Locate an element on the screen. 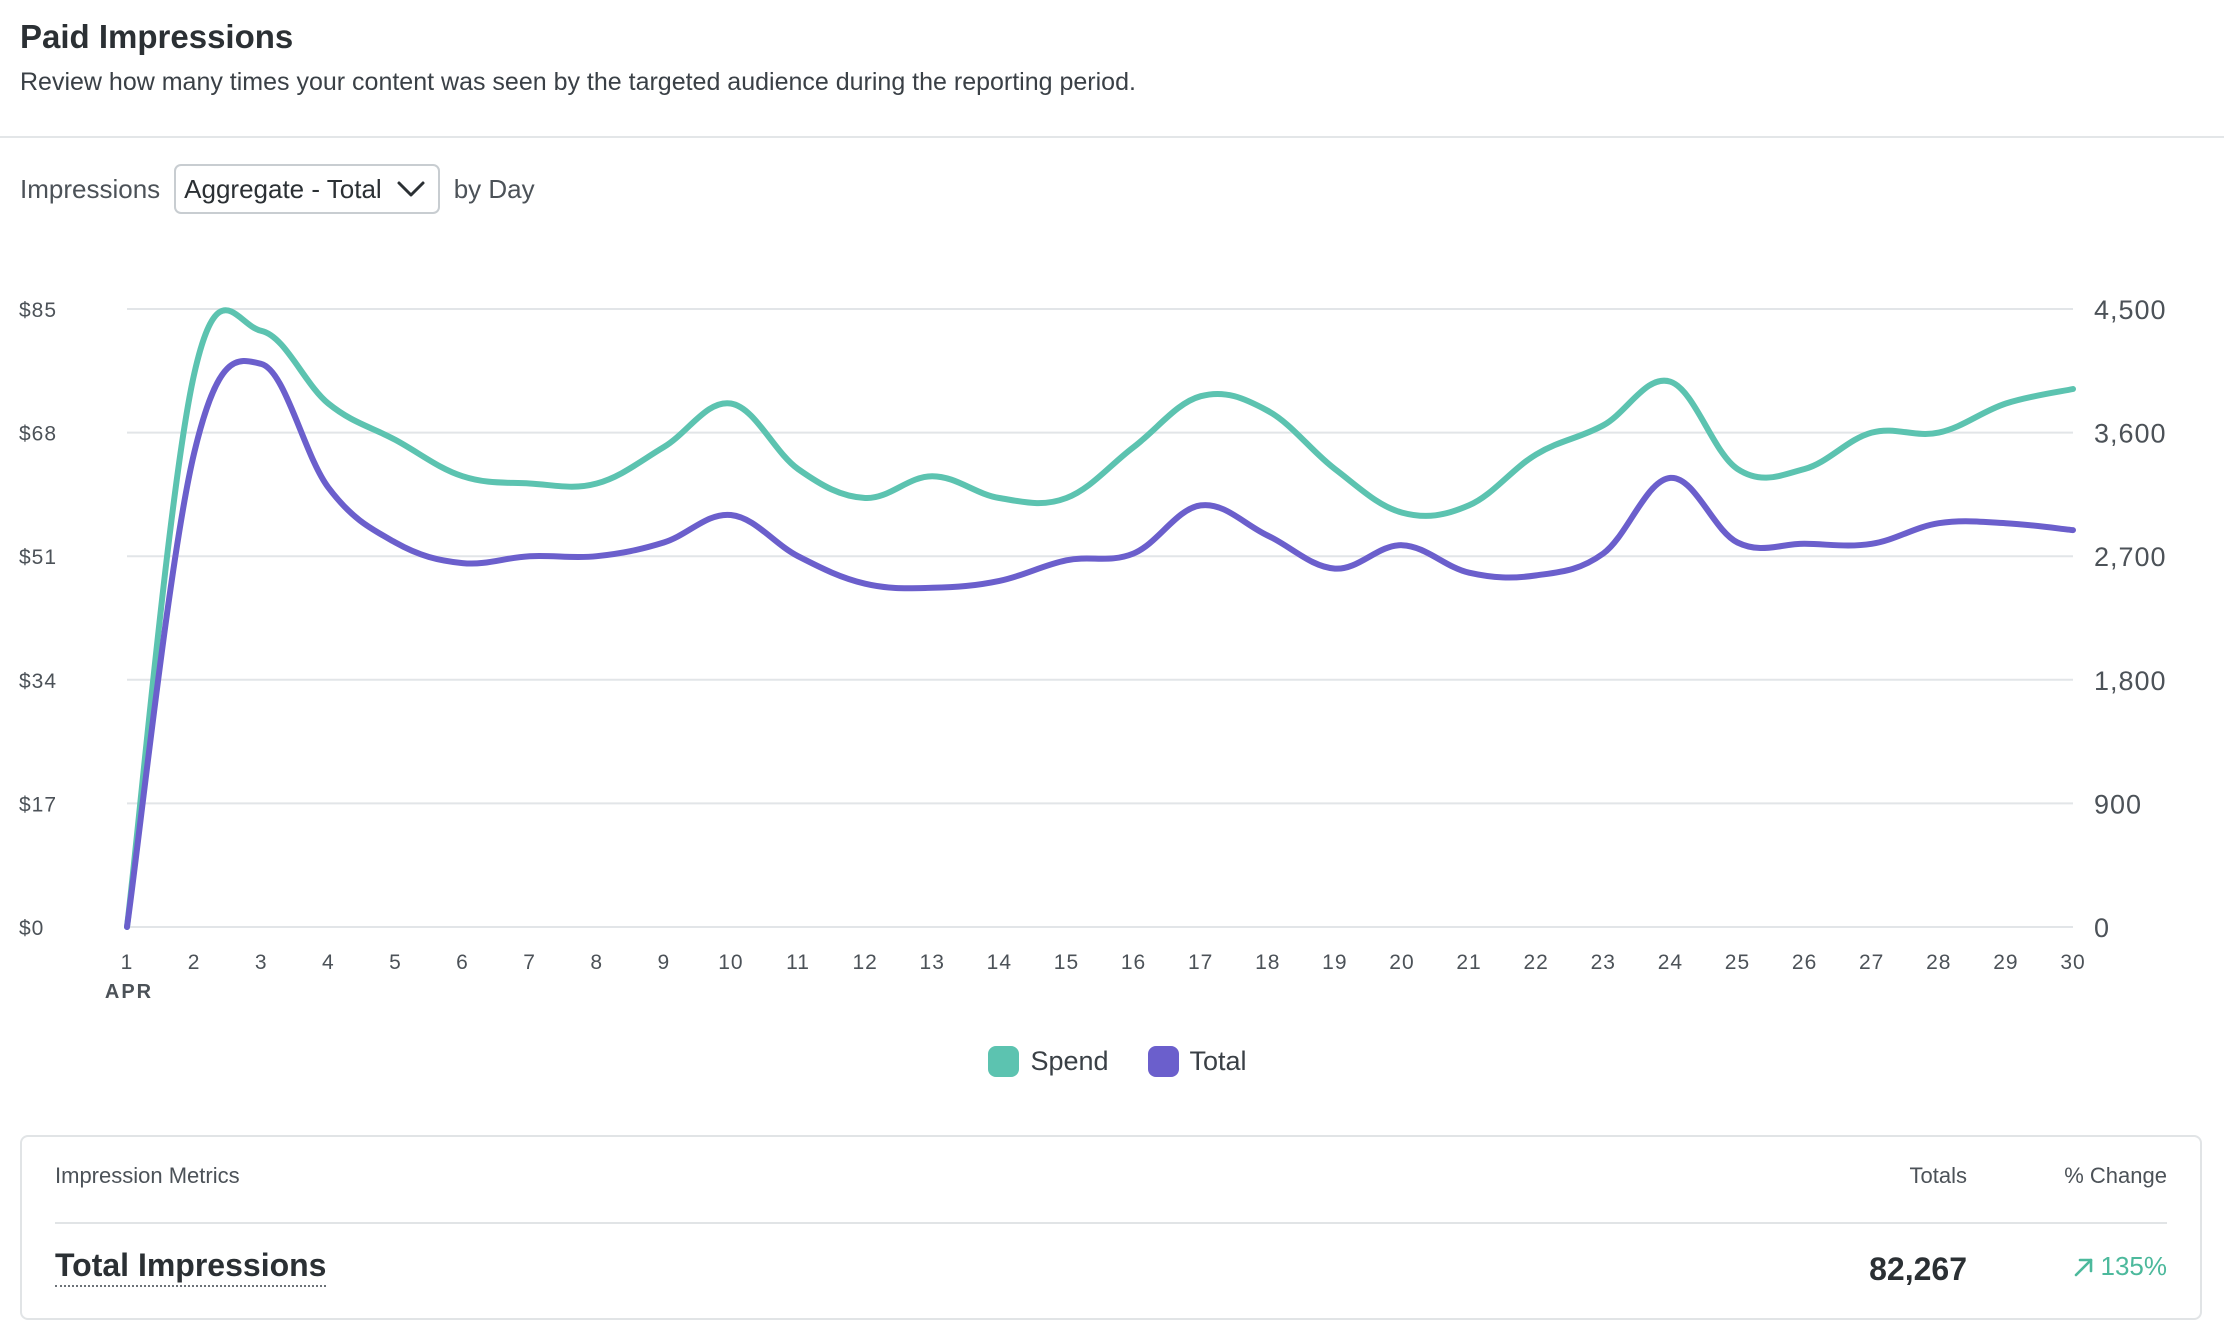 The height and width of the screenshot is (1326, 2224). x-tick-label: 18 is located at coordinates (1267, 962).